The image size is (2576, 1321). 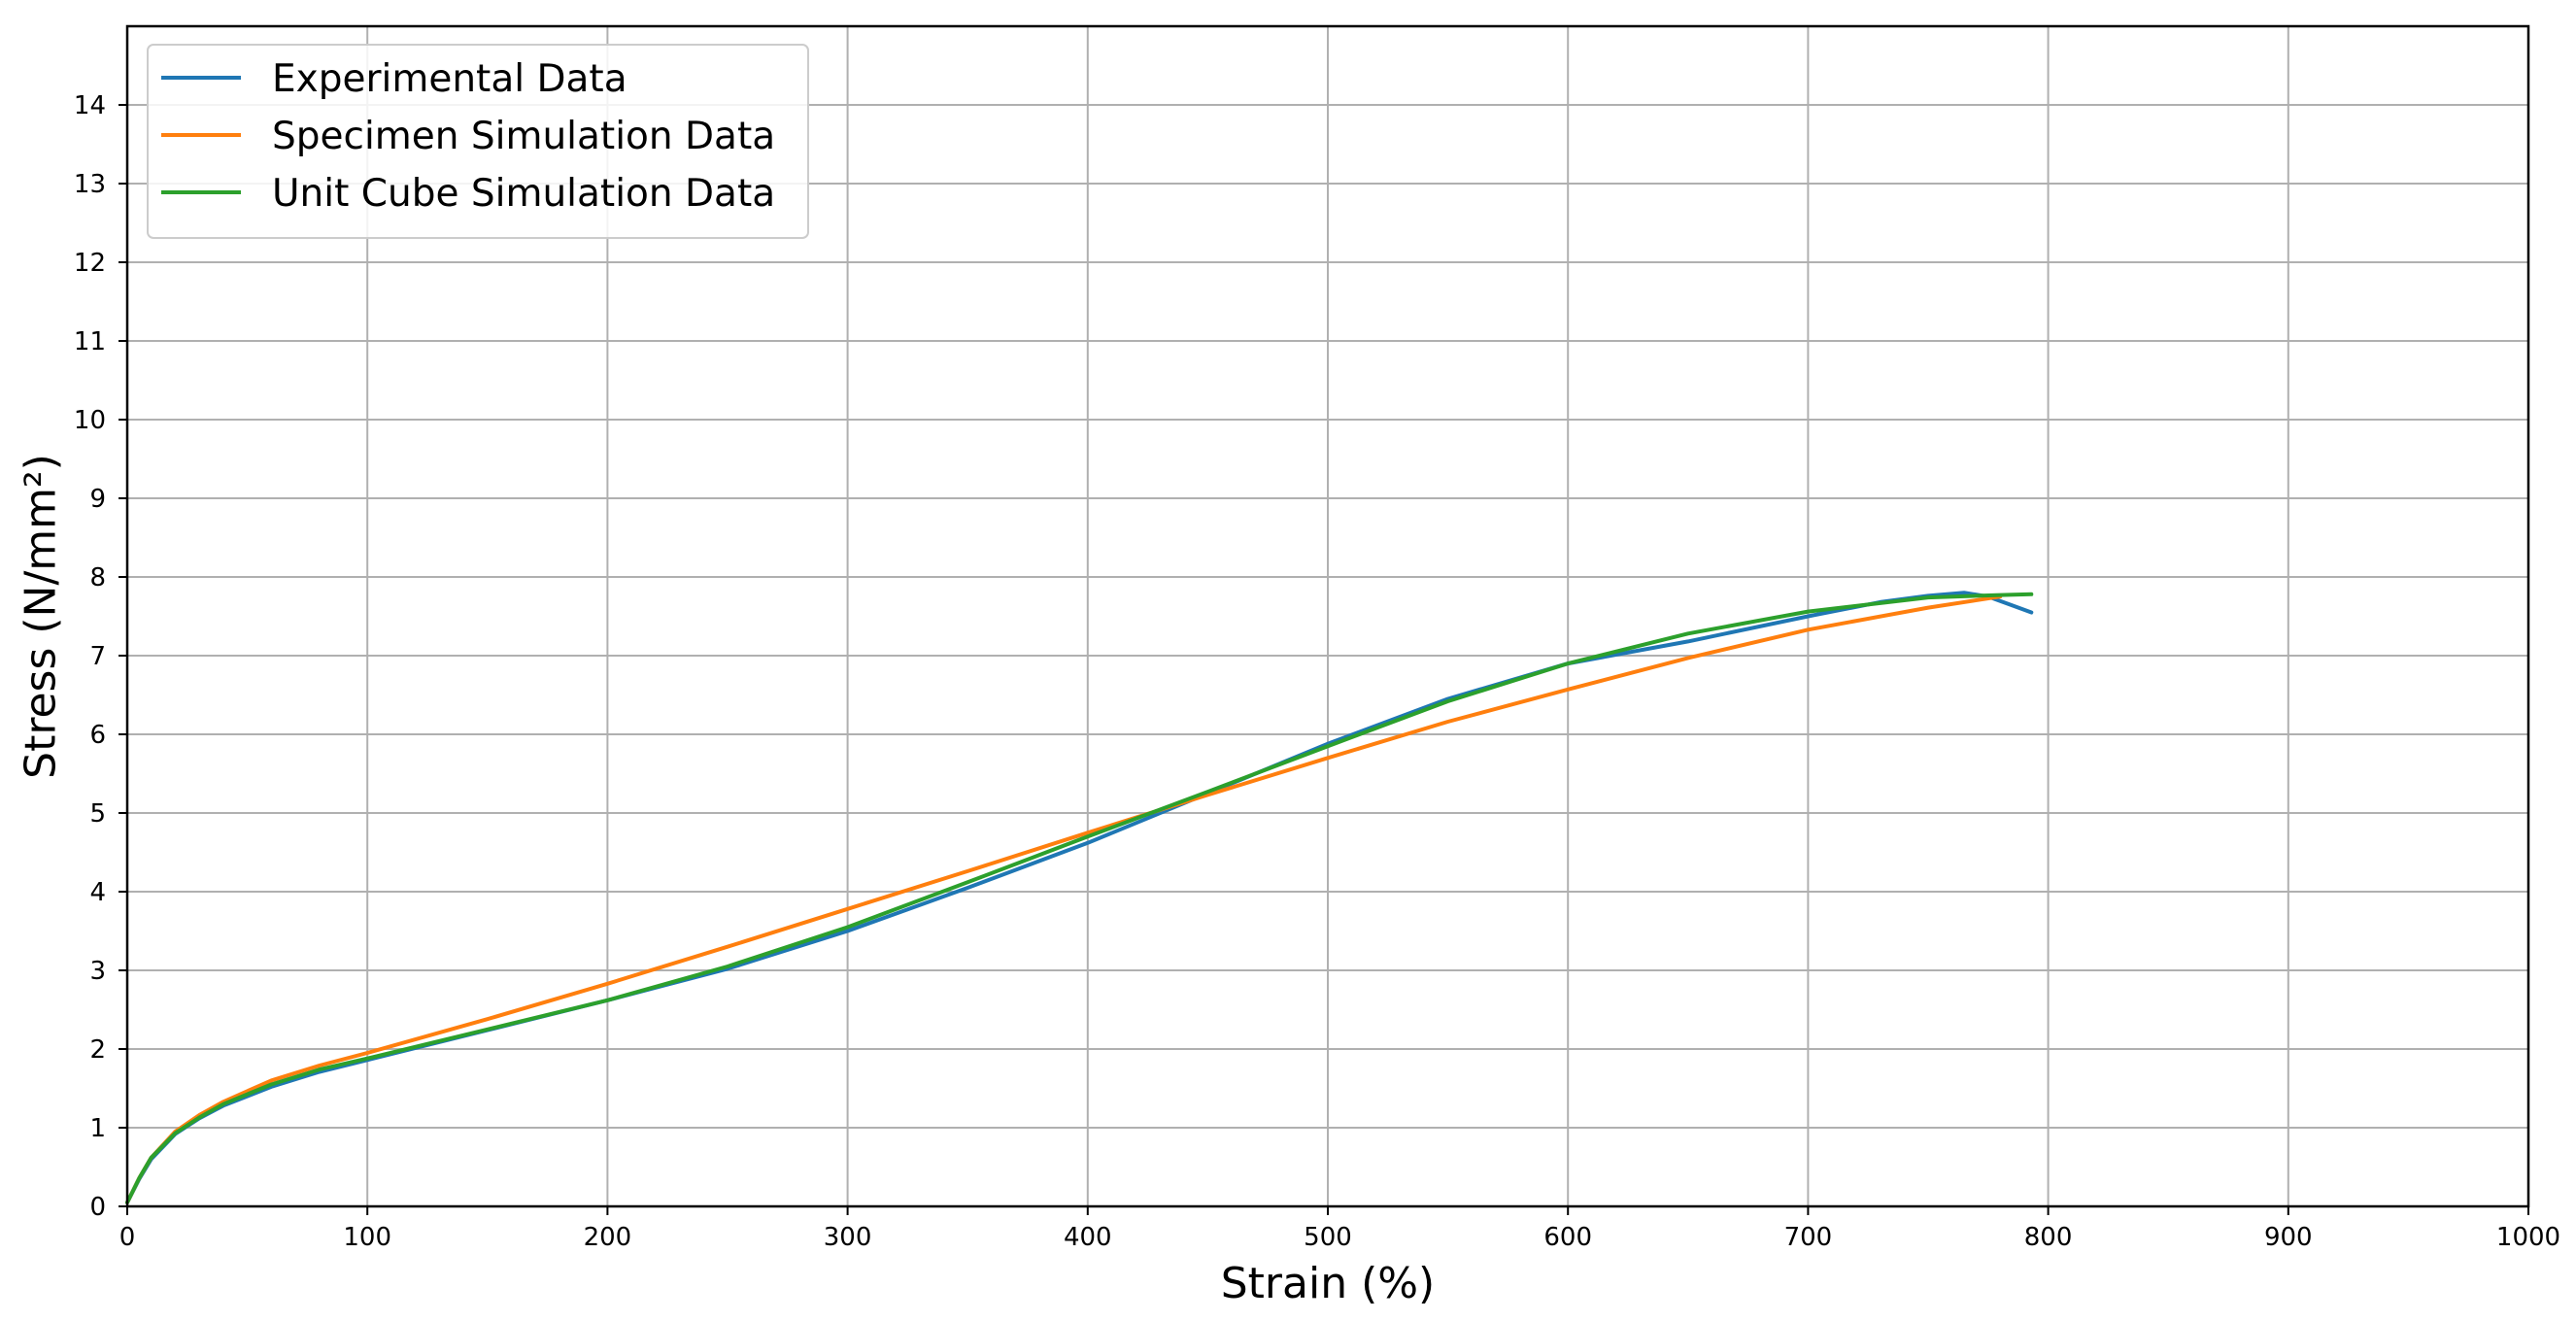 I want to click on legend-label-1: Experimental Data, so click(x=449, y=79).